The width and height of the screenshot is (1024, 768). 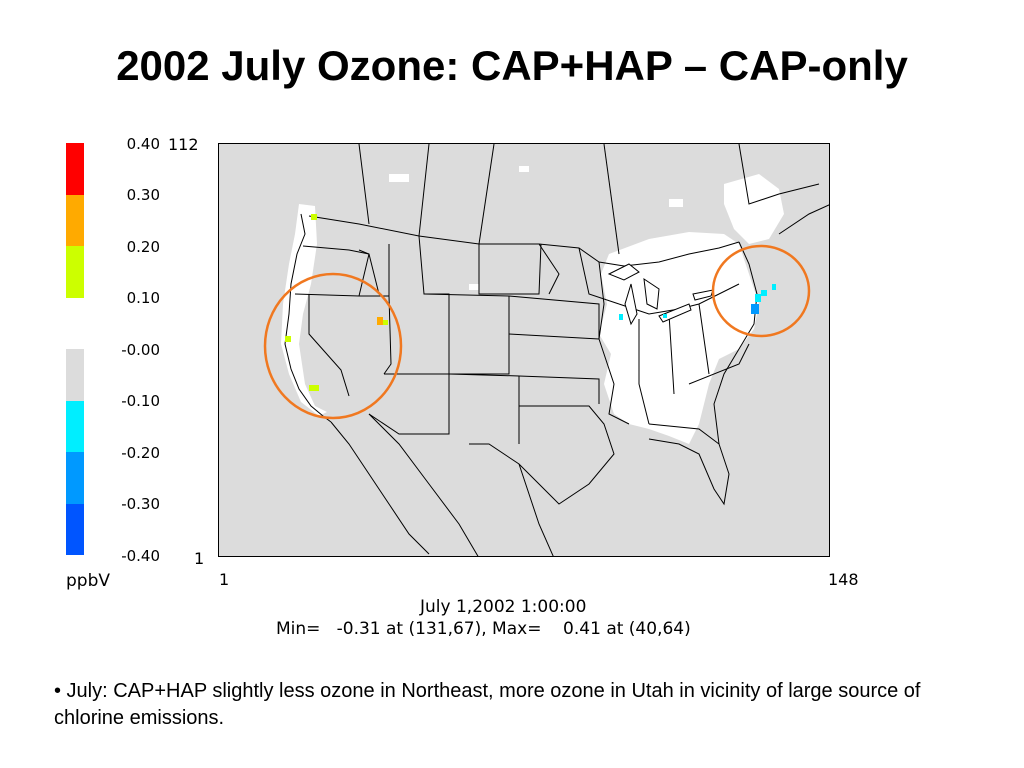 What do you see at coordinates (140, 504) in the screenshot?
I see `legend-label: -0.30` at bounding box center [140, 504].